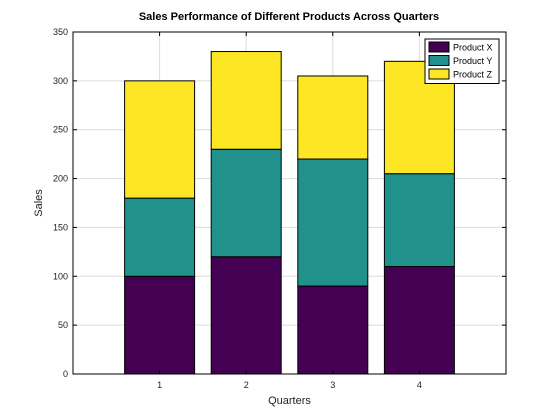 The height and width of the screenshot is (420, 560). I want to click on y-tick-label: 100, so click(60, 276).